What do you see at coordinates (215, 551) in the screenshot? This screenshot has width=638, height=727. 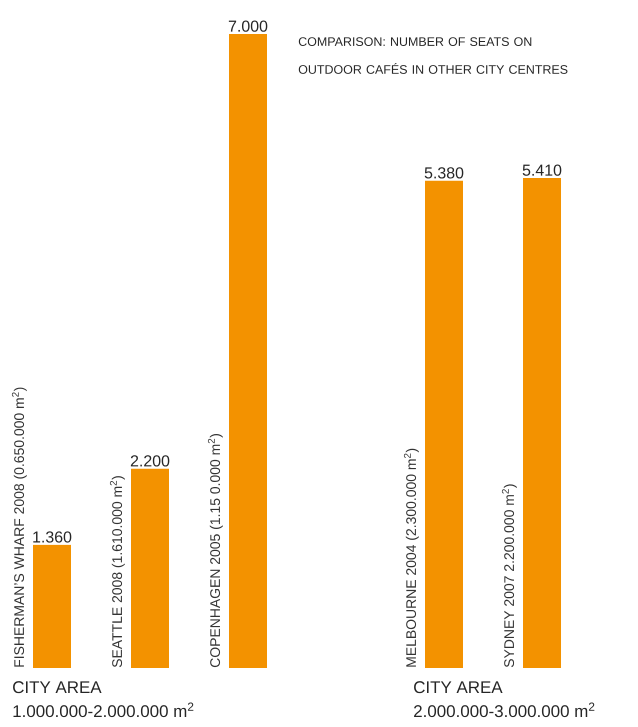 I see `x-tick-label: COPENHAGEN 2005 (1.15 0.000 m$^{2}$)` at bounding box center [215, 551].